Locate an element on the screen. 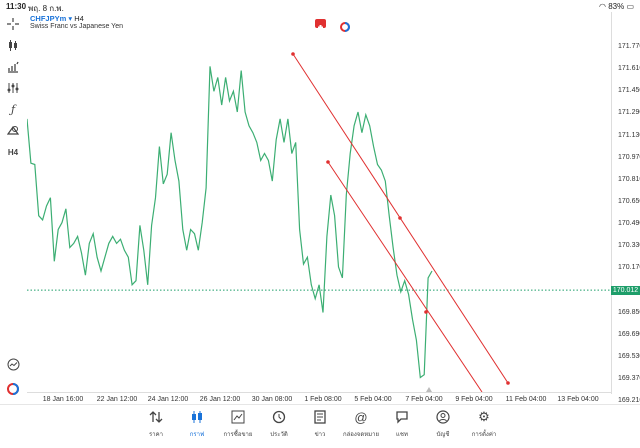 The height and width of the screenshot is (448, 640). price-axis-label: 170.170 is located at coordinates (629, 268).